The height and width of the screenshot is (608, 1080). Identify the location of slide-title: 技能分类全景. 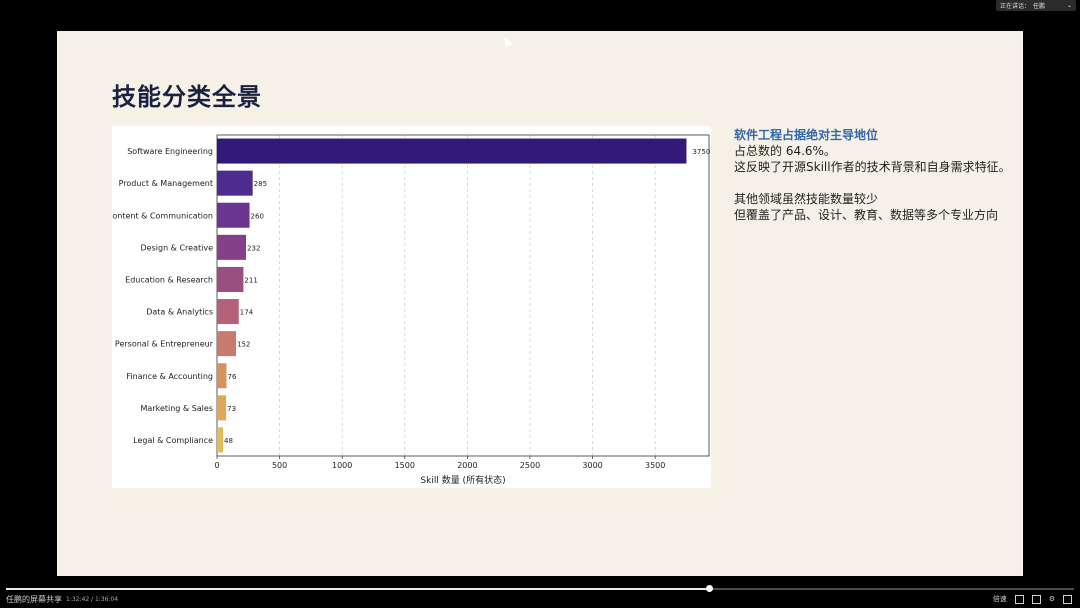
(187, 97).